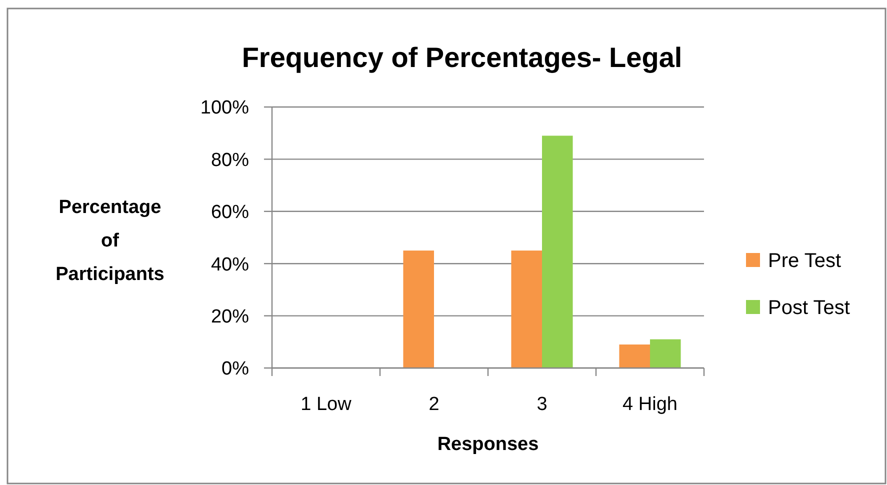 The height and width of the screenshot is (485, 887). What do you see at coordinates (230, 265) in the screenshot?
I see `y-tick-label: 40%` at bounding box center [230, 265].